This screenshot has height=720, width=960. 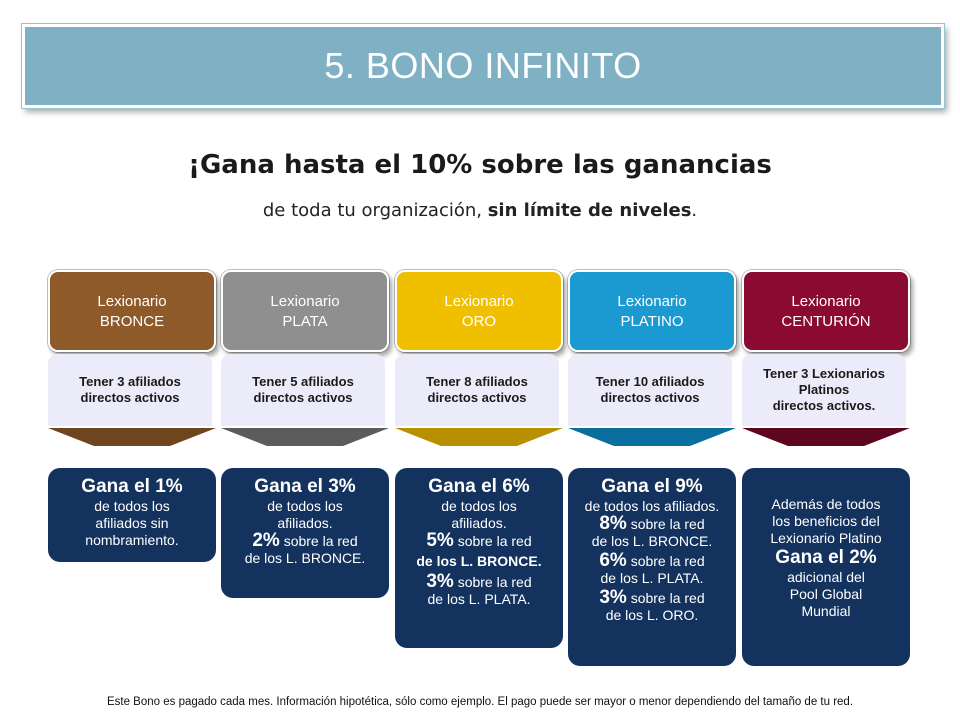 What do you see at coordinates (826, 557) in the screenshot?
I see `earn-title: Gana el 2%` at bounding box center [826, 557].